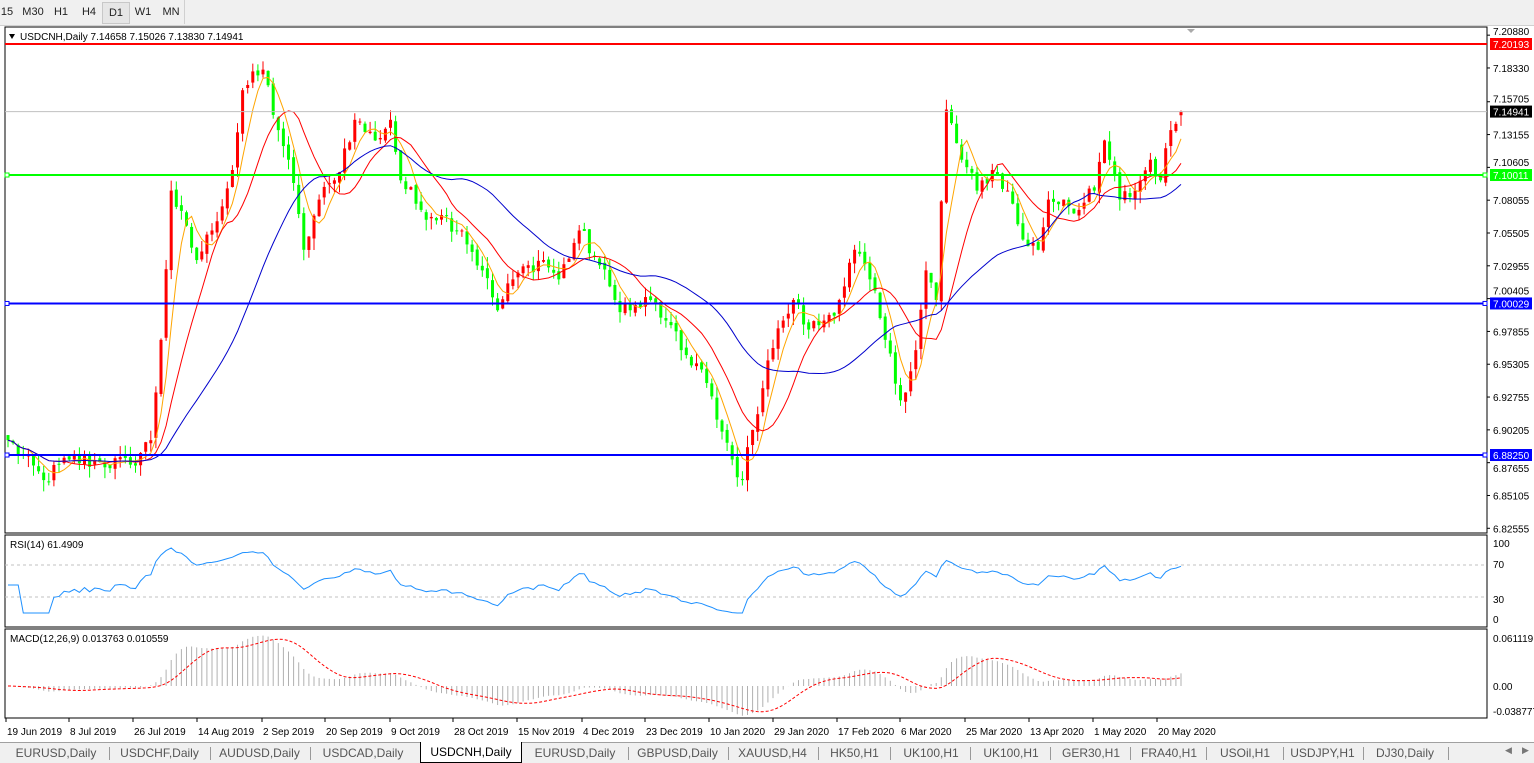  What do you see at coordinates (7, 12) in the screenshot?
I see `timeframe-button-15: 15` at bounding box center [7, 12].